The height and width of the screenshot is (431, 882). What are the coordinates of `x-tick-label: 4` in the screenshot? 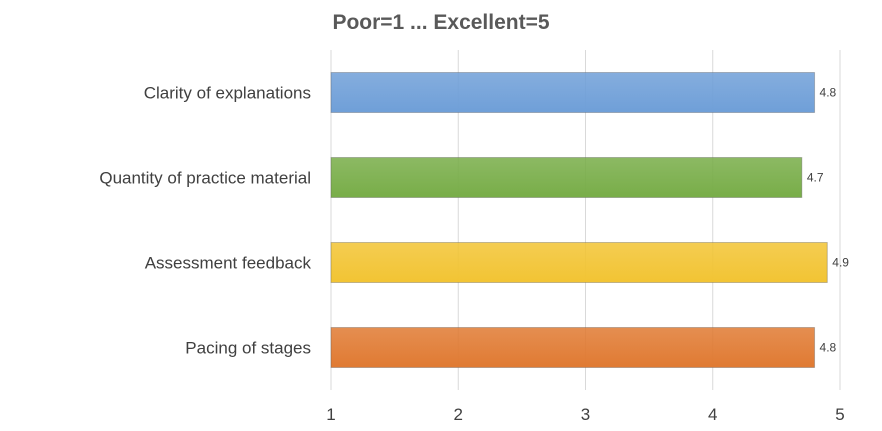 It's located at (712, 414).